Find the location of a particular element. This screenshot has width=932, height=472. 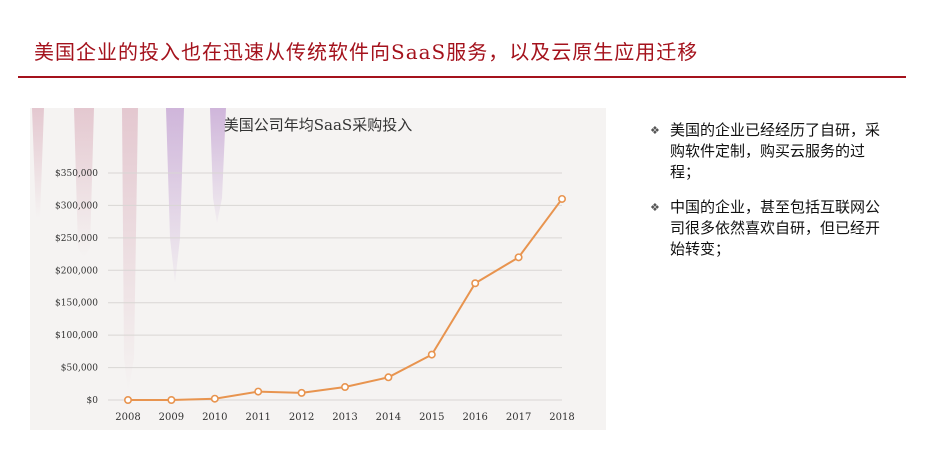

y-tick-label: $50,000 is located at coordinates (79, 369).